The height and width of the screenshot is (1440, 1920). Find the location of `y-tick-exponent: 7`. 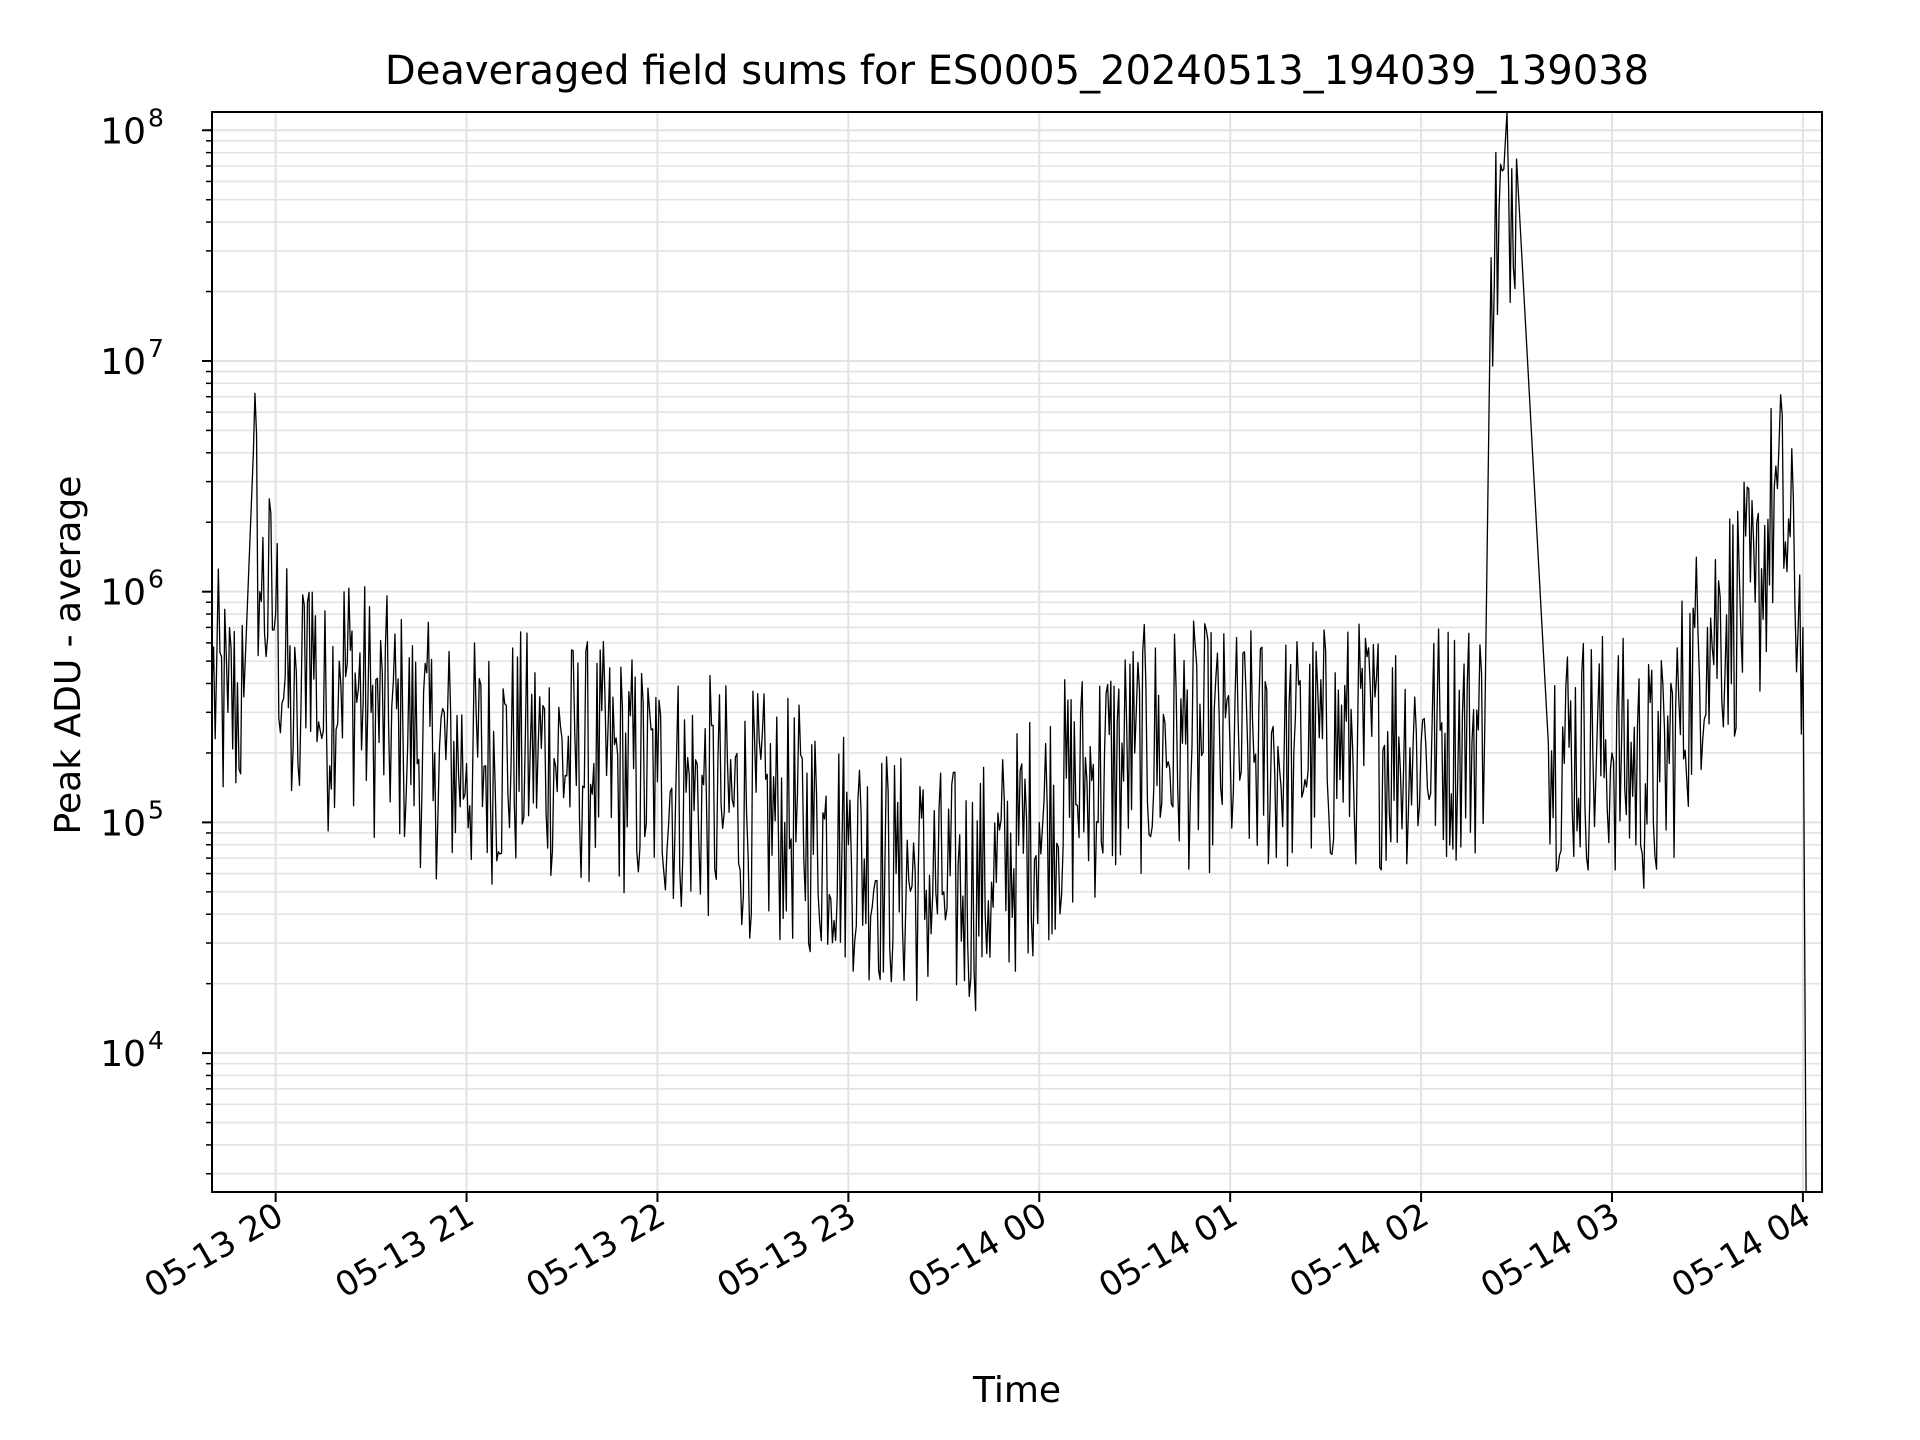

y-tick-exponent: 7 is located at coordinates (156, 348).